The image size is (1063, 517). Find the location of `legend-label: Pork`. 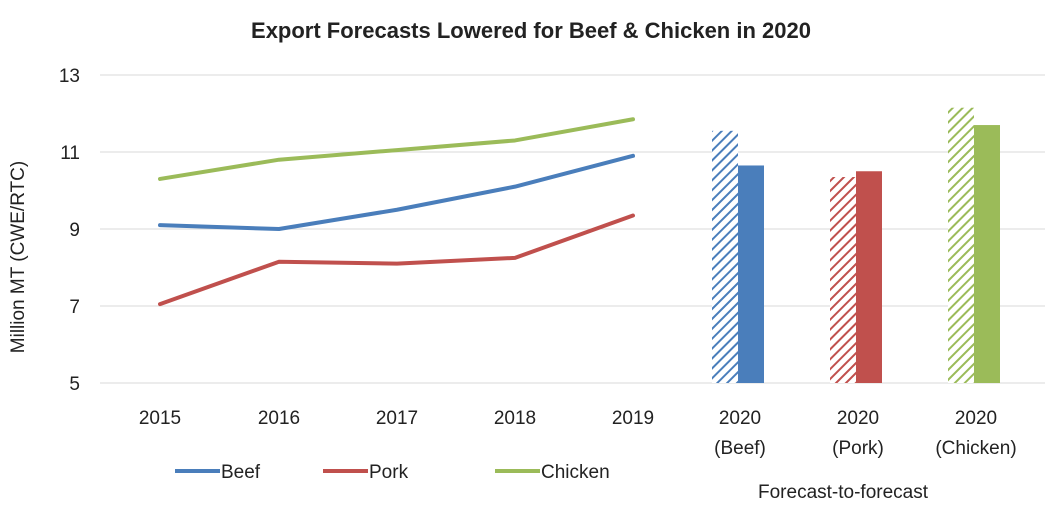

legend-label: Pork is located at coordinates (389, 472).